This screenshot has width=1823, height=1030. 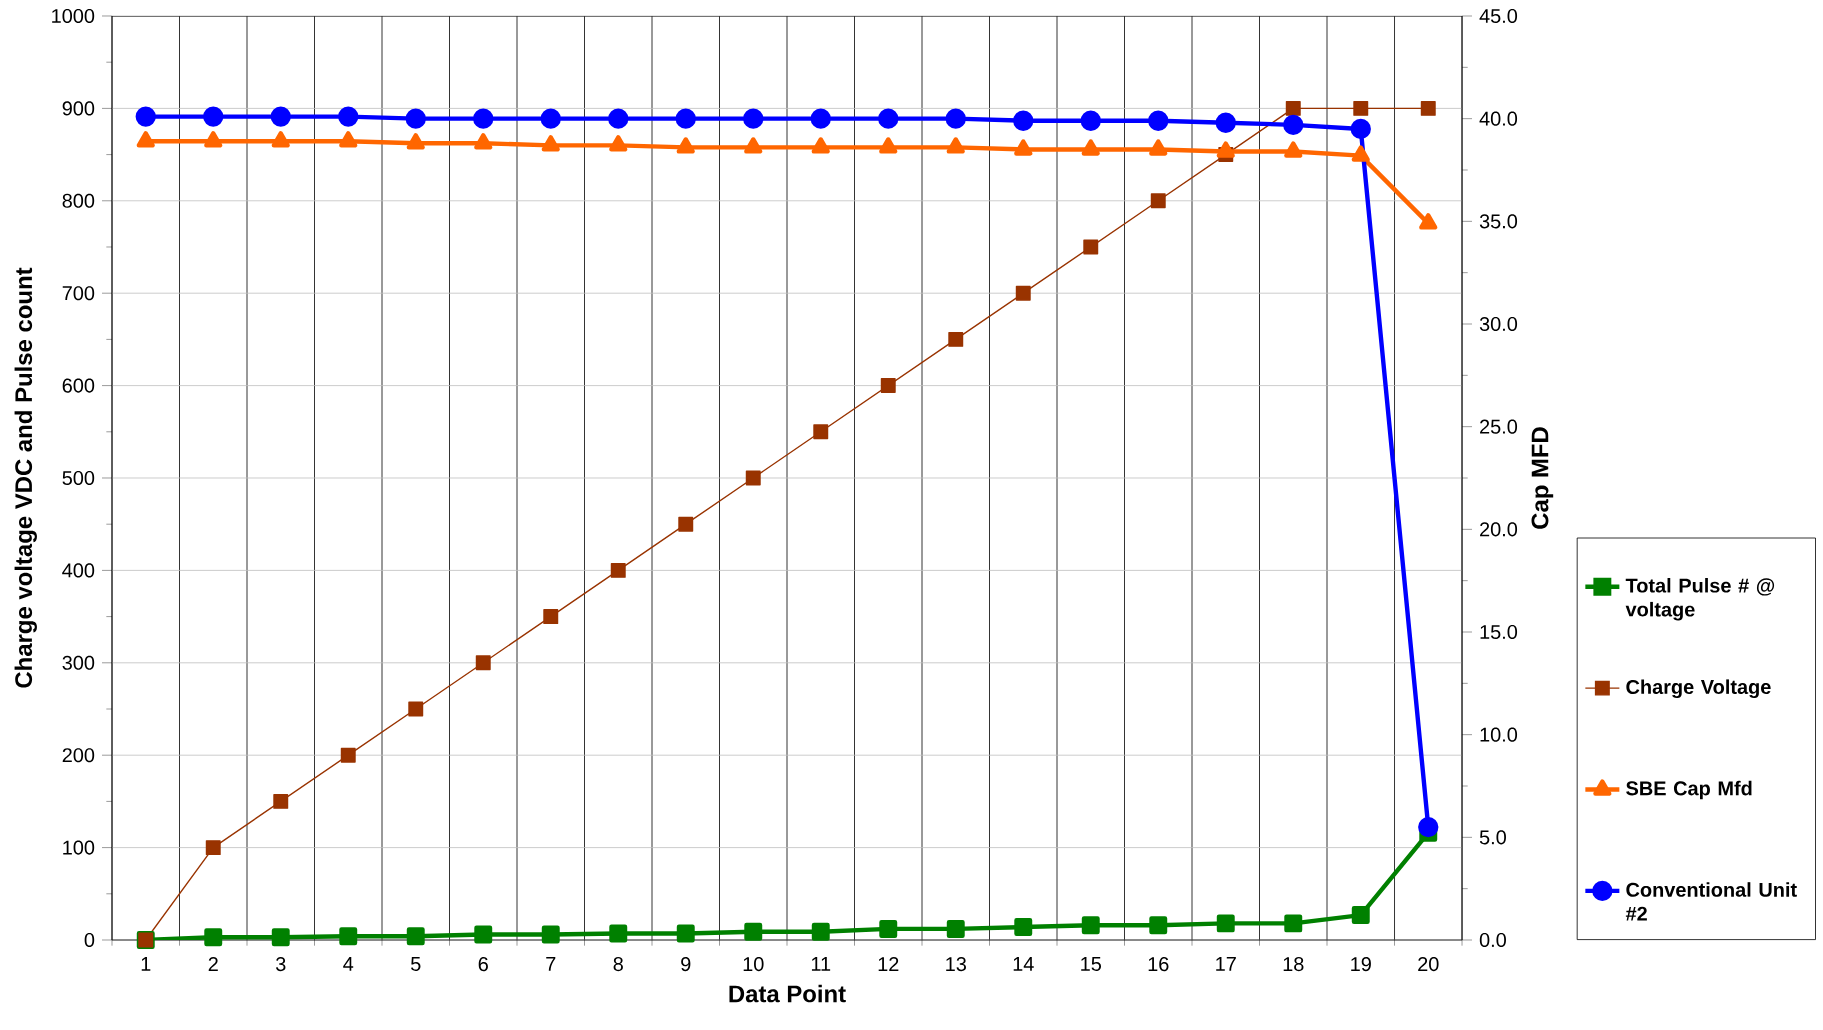 What do you see at coordinates (1361, 964) in the screenshot?
I see `x-tick-label: 19` at bounding box center [1361, 964].